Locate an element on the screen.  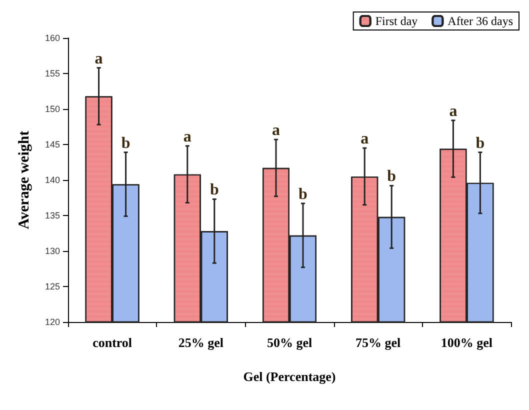
y-tick-label: 135 is located at coordinates (52, 215).